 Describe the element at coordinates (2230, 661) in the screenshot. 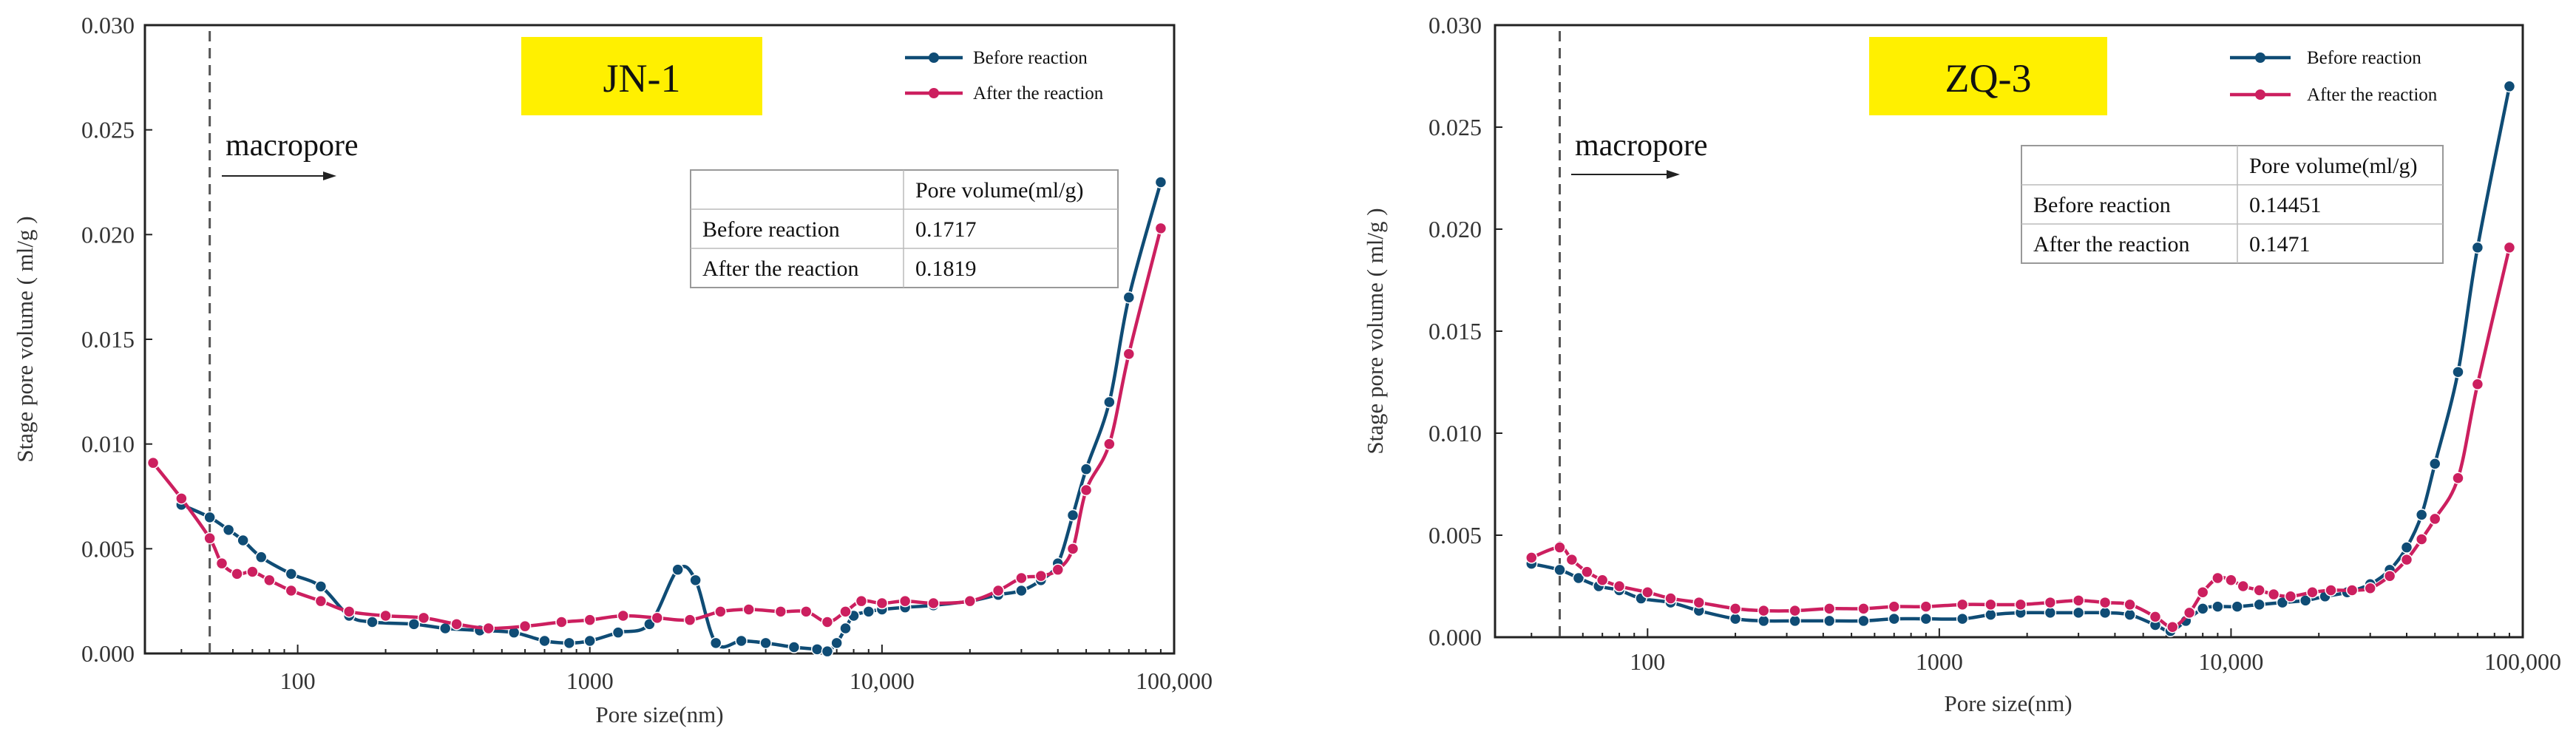

I see `x-tick-label: 10,000` at that location.